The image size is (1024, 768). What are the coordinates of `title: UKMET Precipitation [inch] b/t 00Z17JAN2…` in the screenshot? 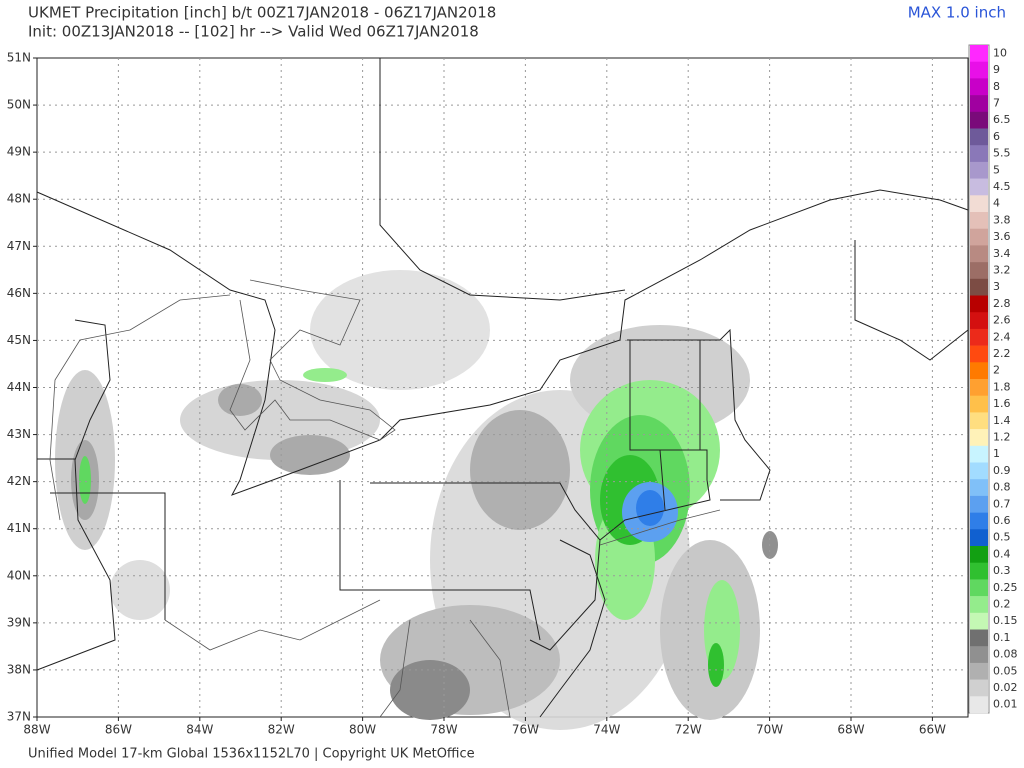 It's located at (262, 13).